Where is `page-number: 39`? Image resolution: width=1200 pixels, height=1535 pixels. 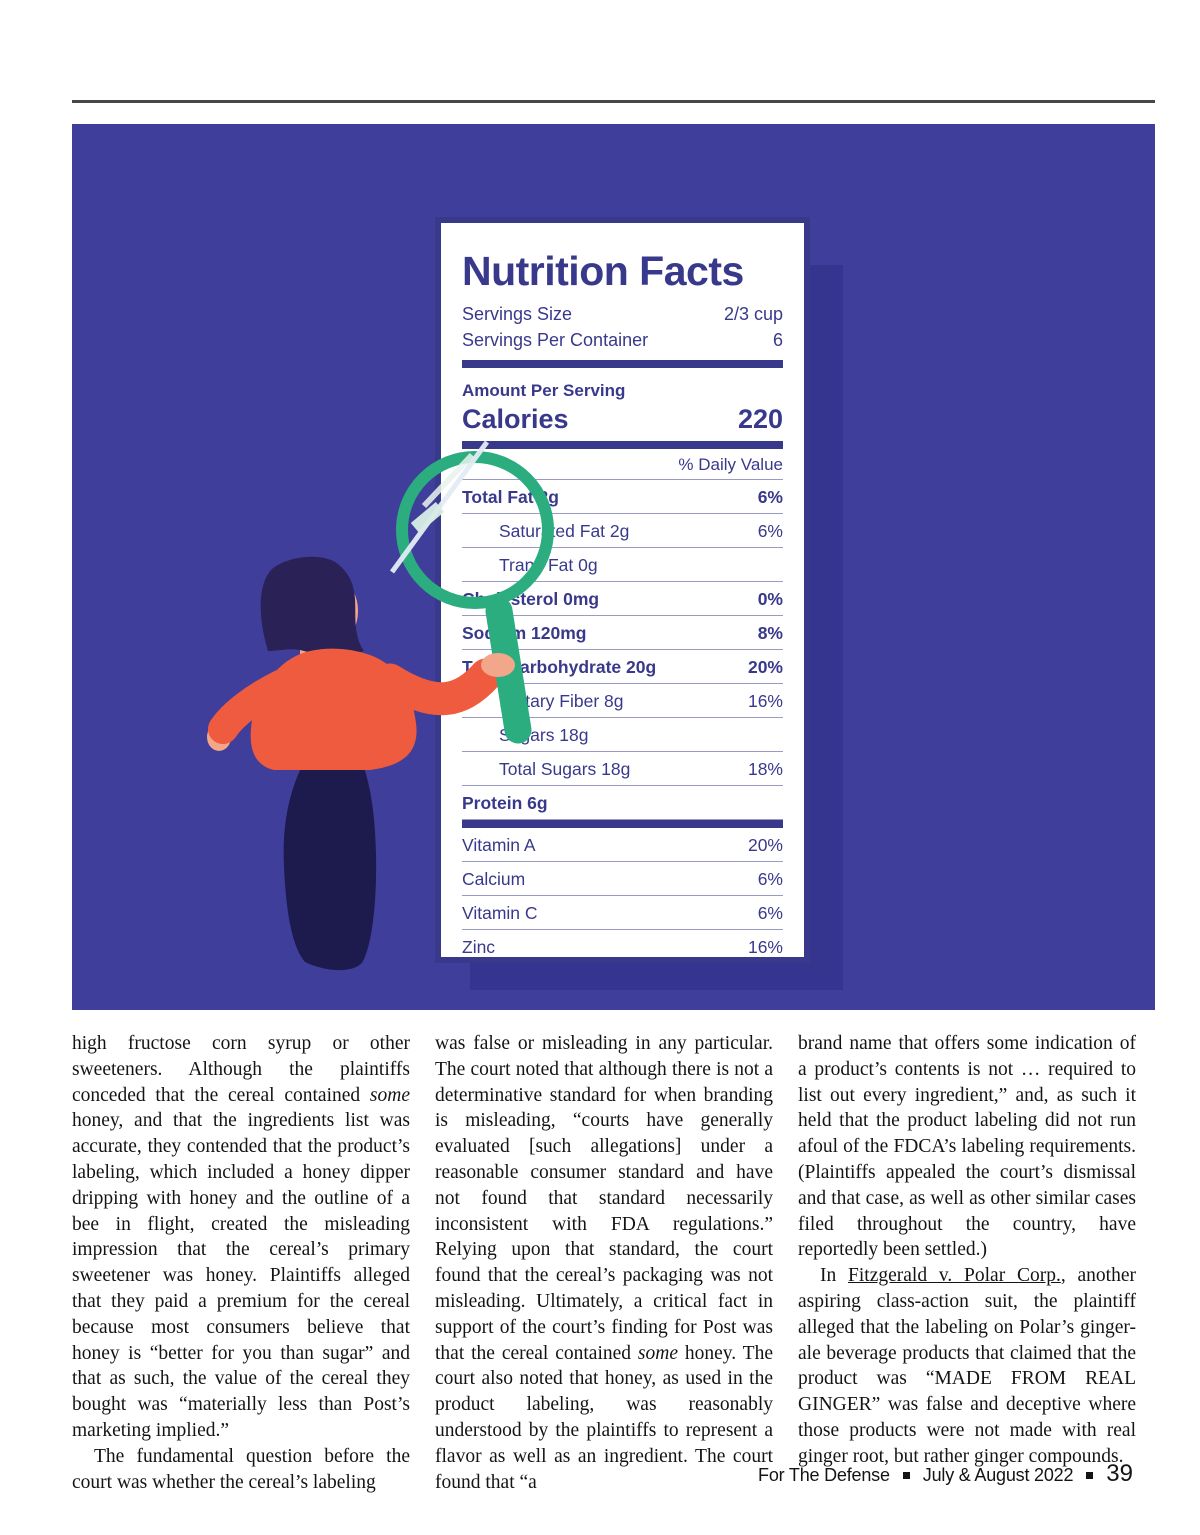 page-number: 39 is located at coordinates (1119, 1473).